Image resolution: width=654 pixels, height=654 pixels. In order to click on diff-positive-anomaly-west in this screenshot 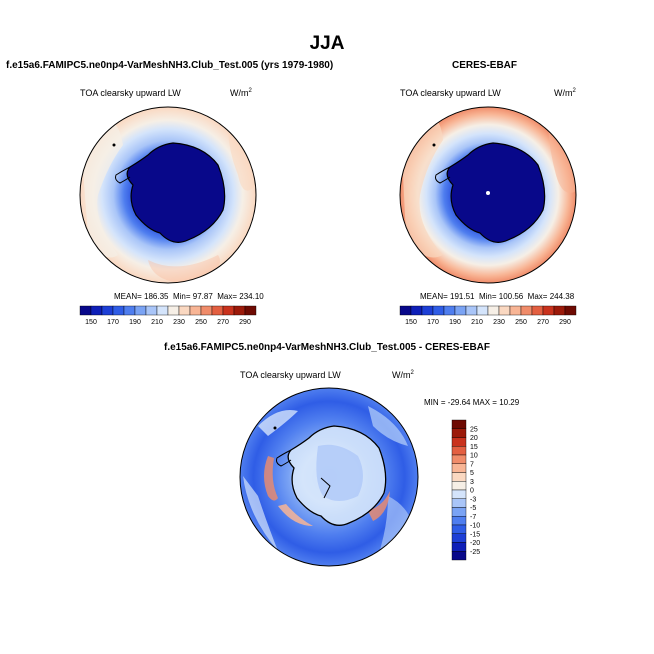, I will do `click(271, 478)`.